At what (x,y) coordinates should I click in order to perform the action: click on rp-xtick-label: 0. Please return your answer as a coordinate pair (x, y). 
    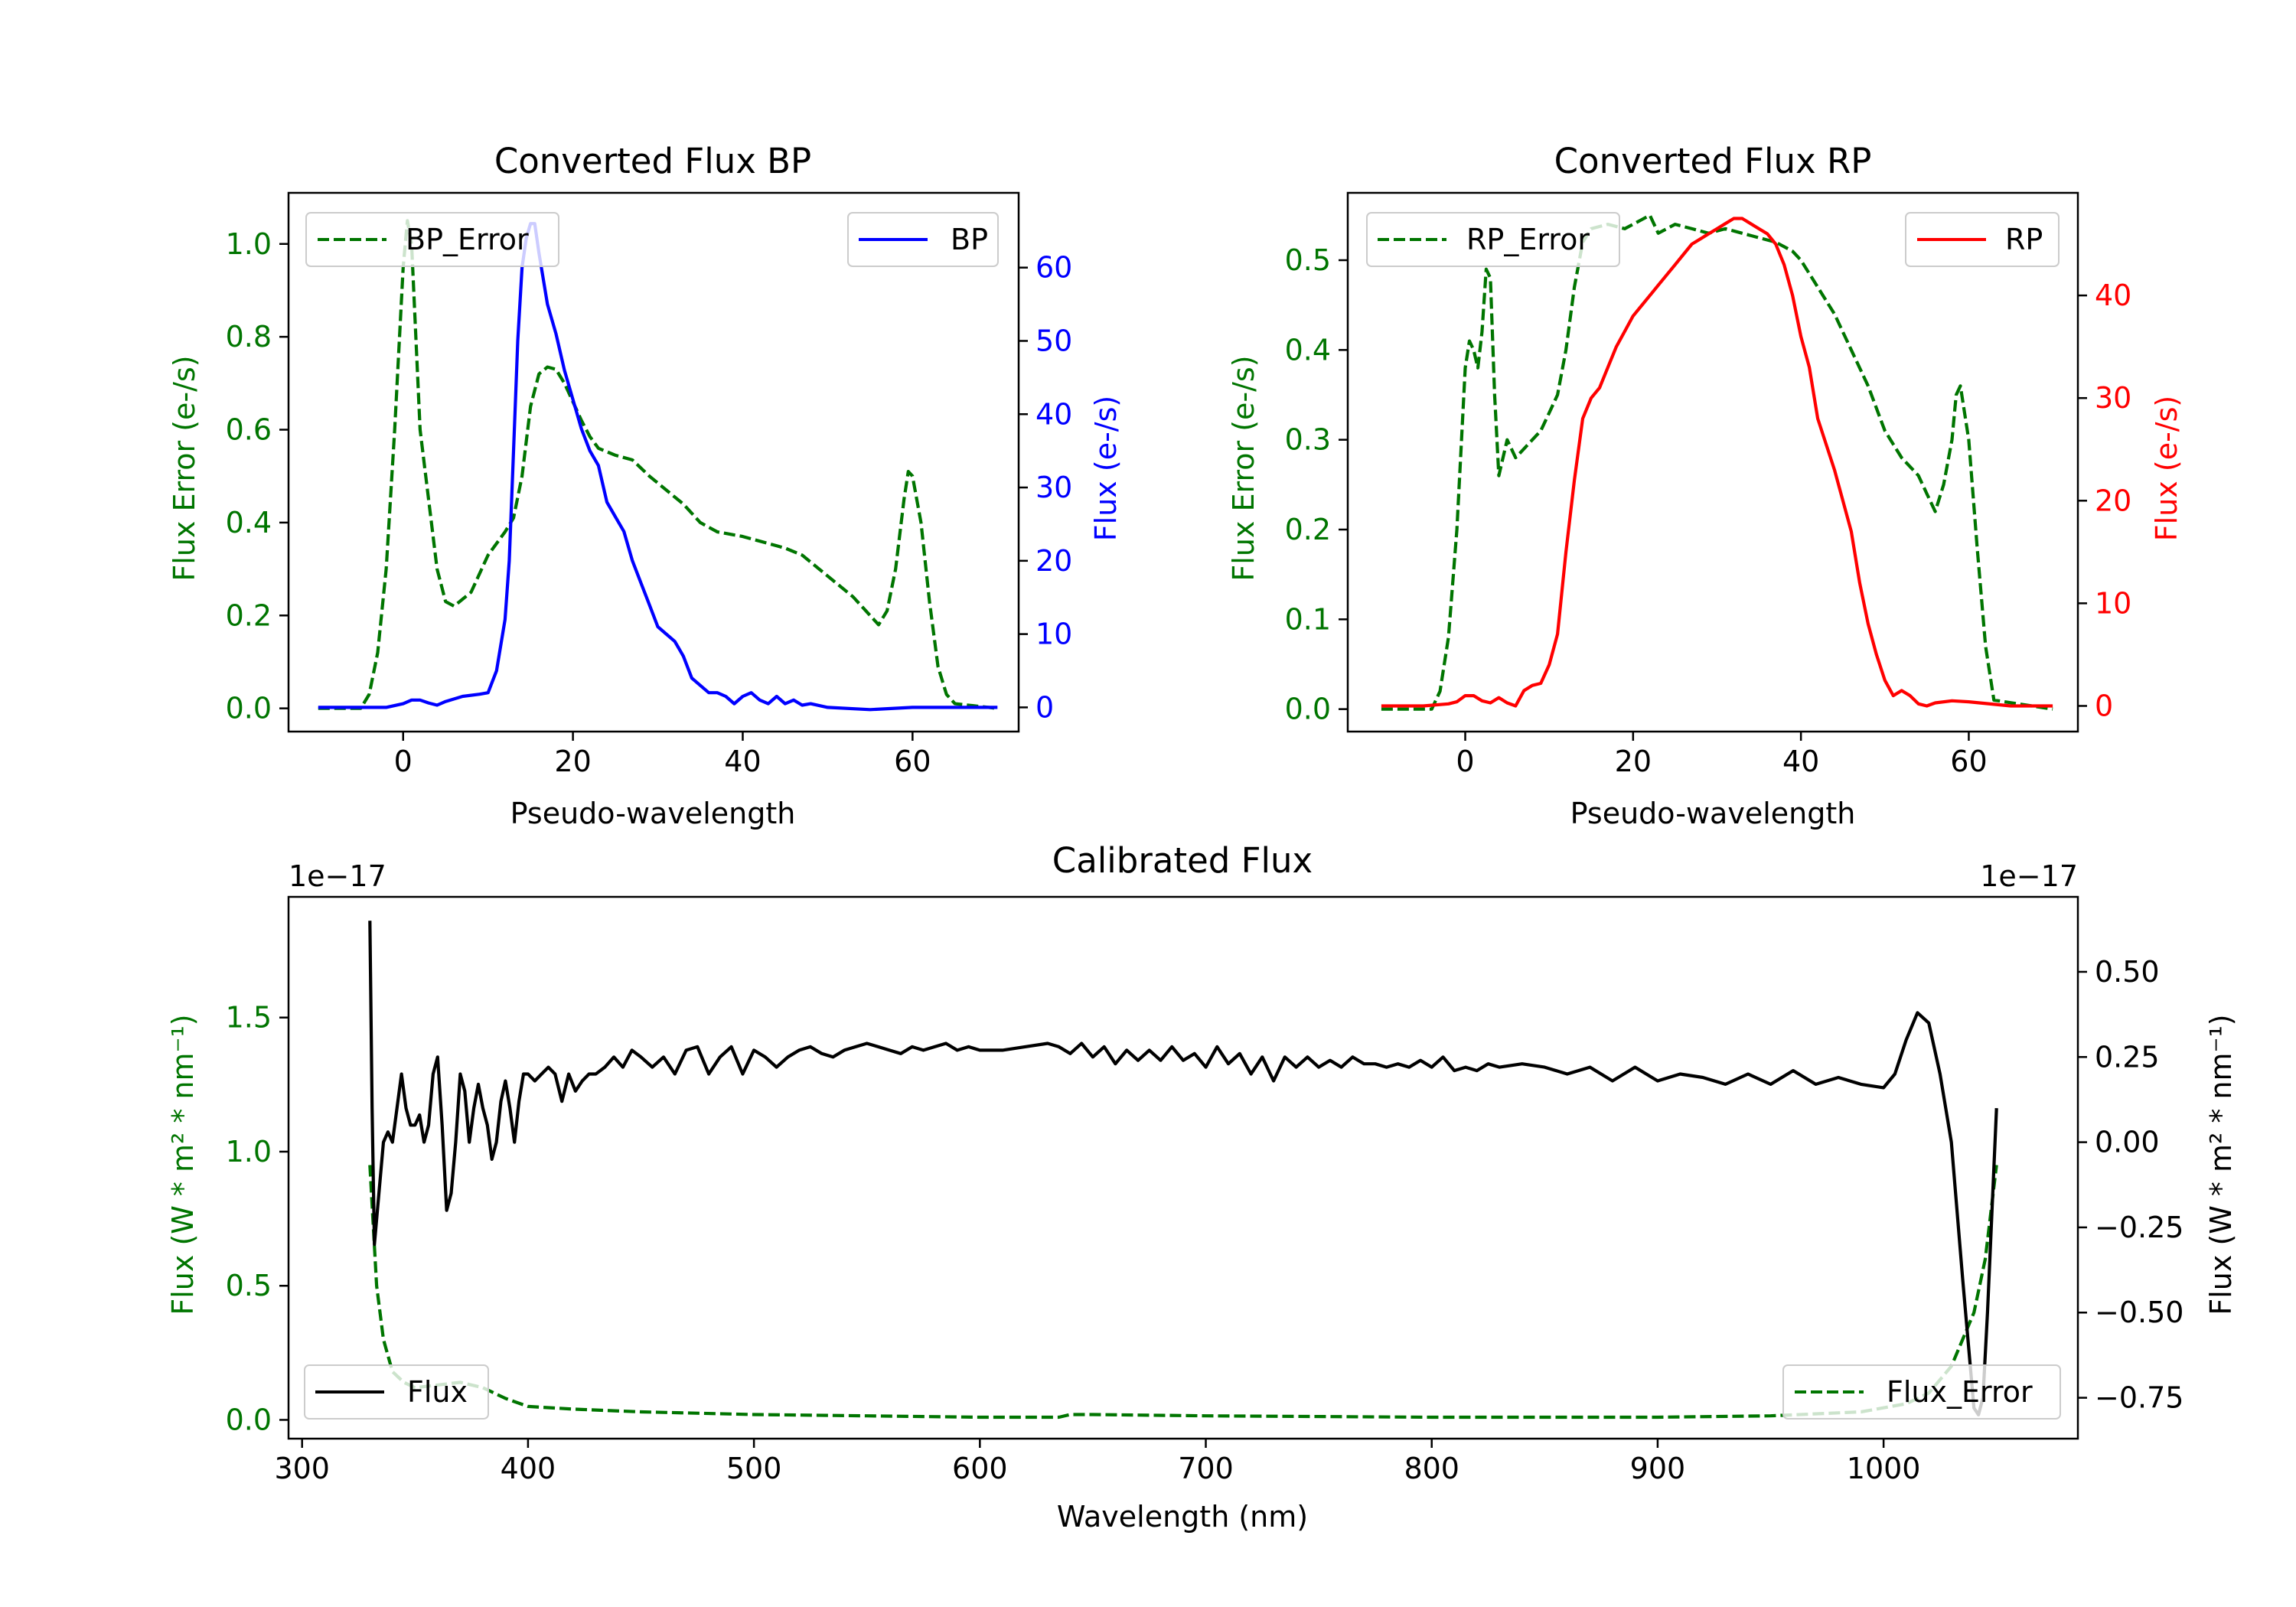
    Looking at the image, I should click on (1465, 761).